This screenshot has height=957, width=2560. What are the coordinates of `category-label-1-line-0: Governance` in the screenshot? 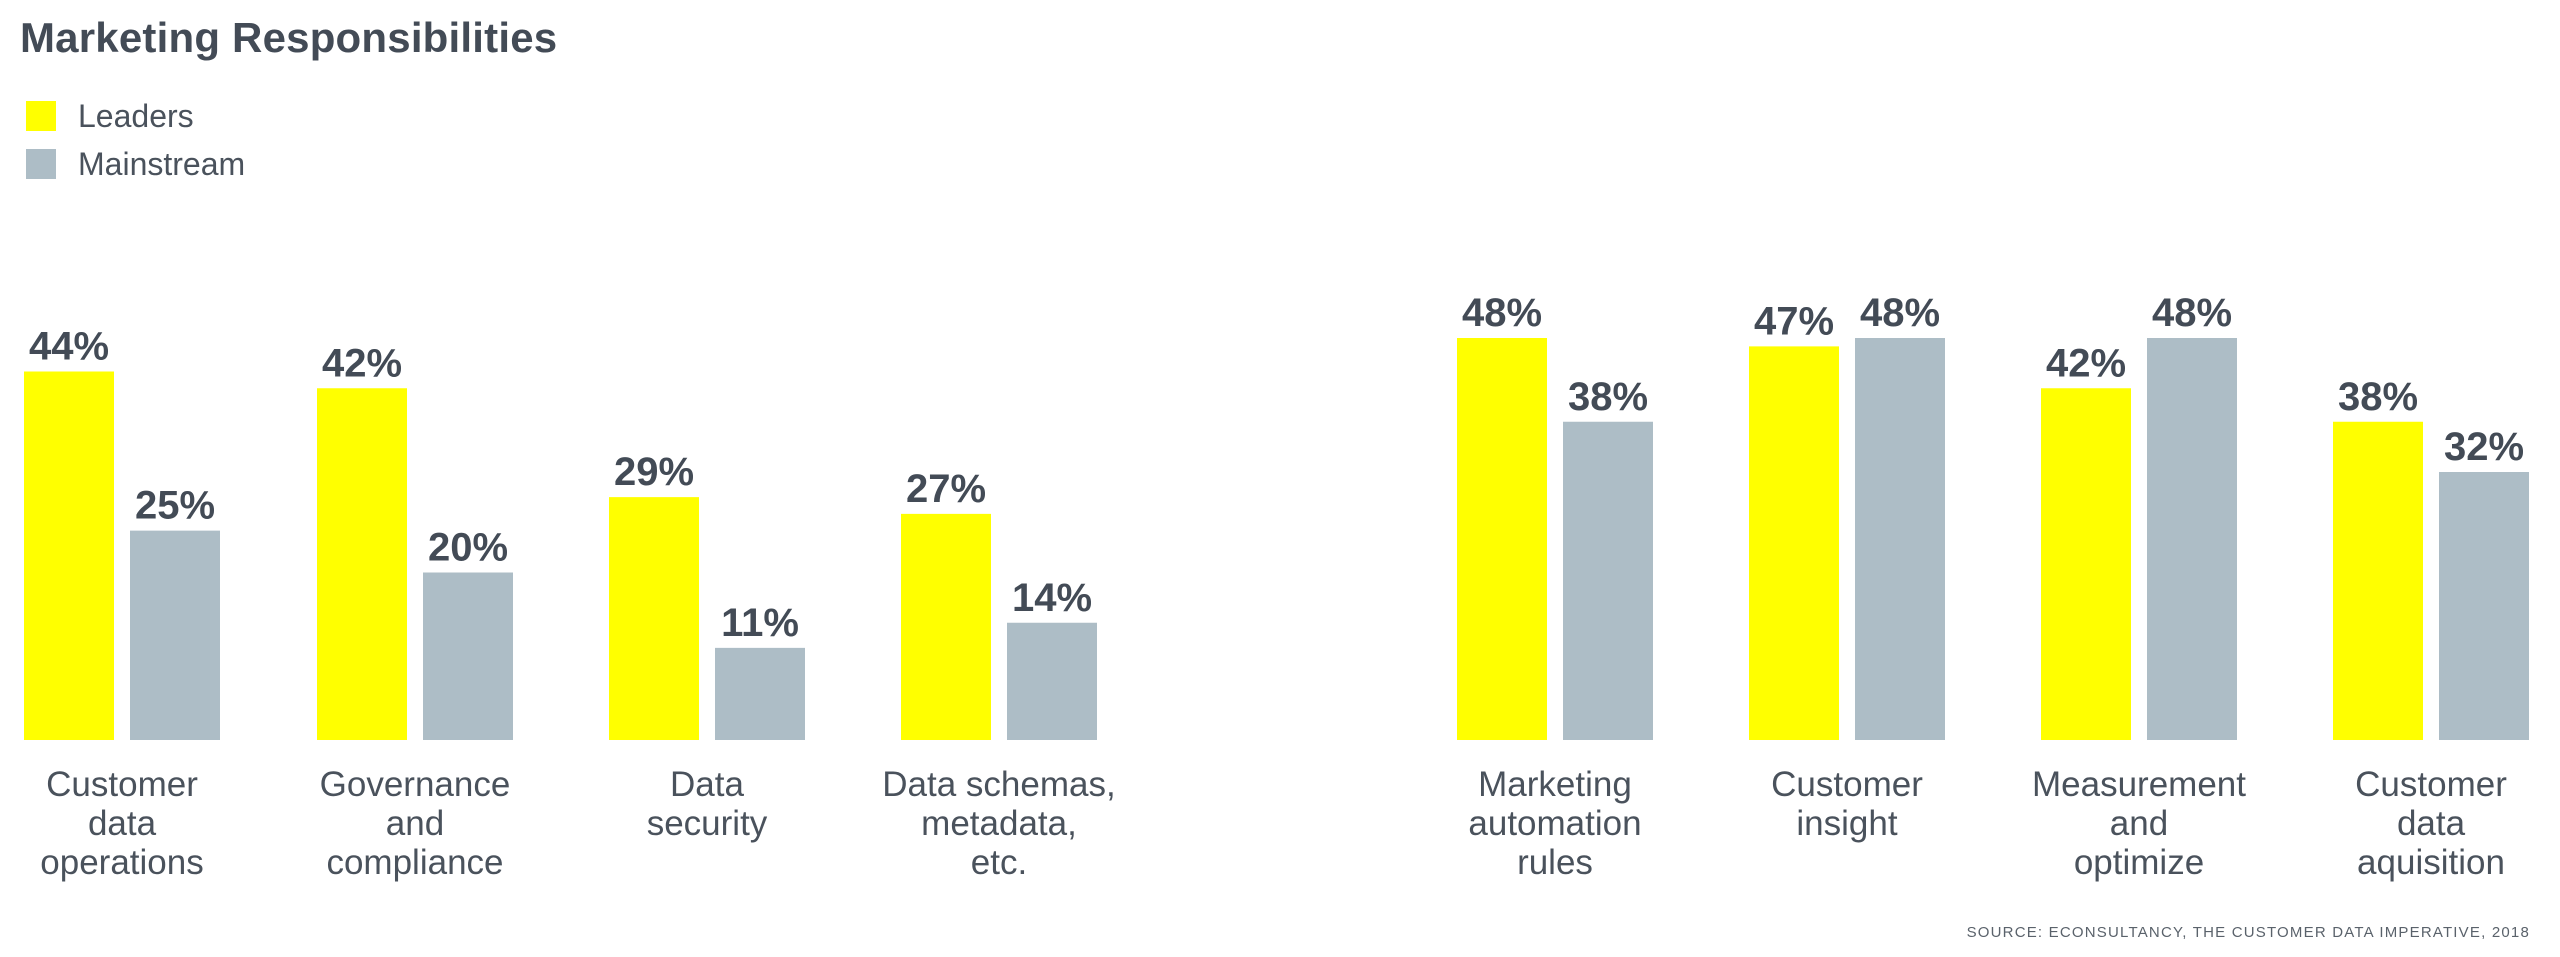 It's located at (415, 784).